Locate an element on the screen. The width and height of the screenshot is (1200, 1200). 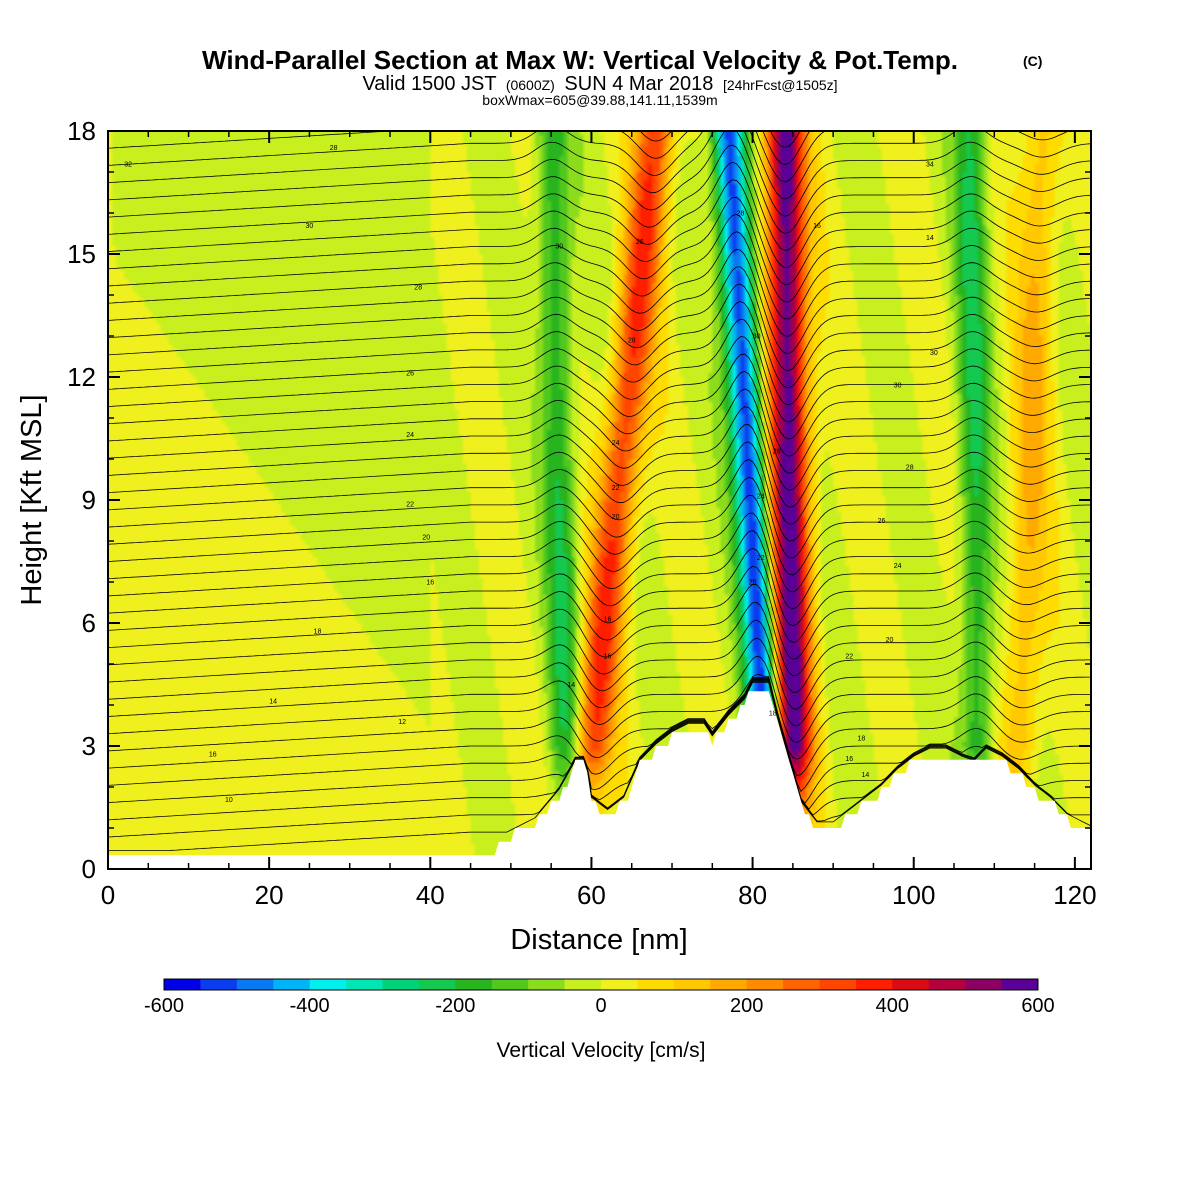
colorbar-tick-label: -200 is located at coordinates (455, 1006).